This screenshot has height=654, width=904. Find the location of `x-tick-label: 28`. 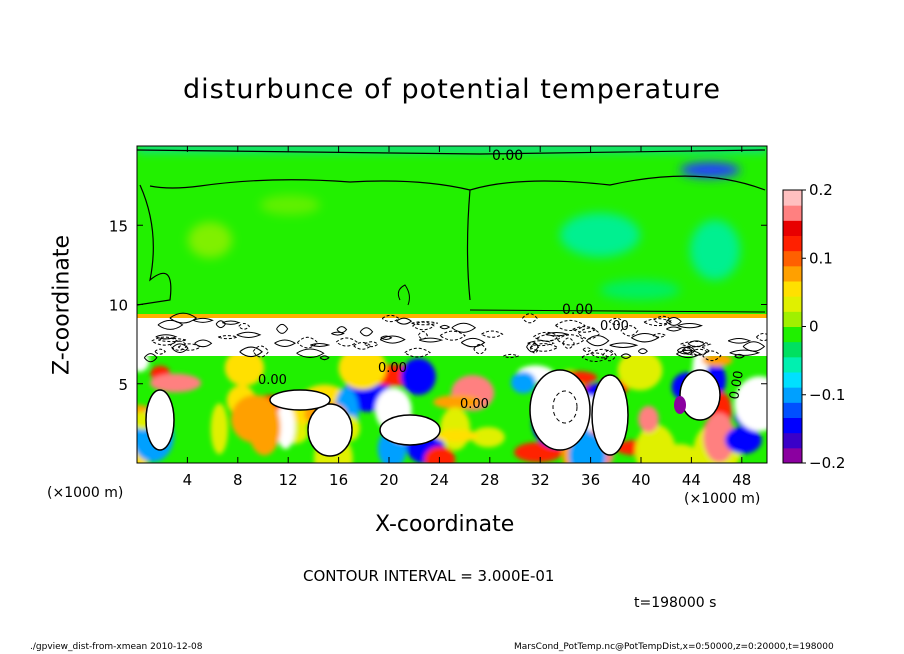

x-tick-label: 28 is located at coordinates (489, 480).